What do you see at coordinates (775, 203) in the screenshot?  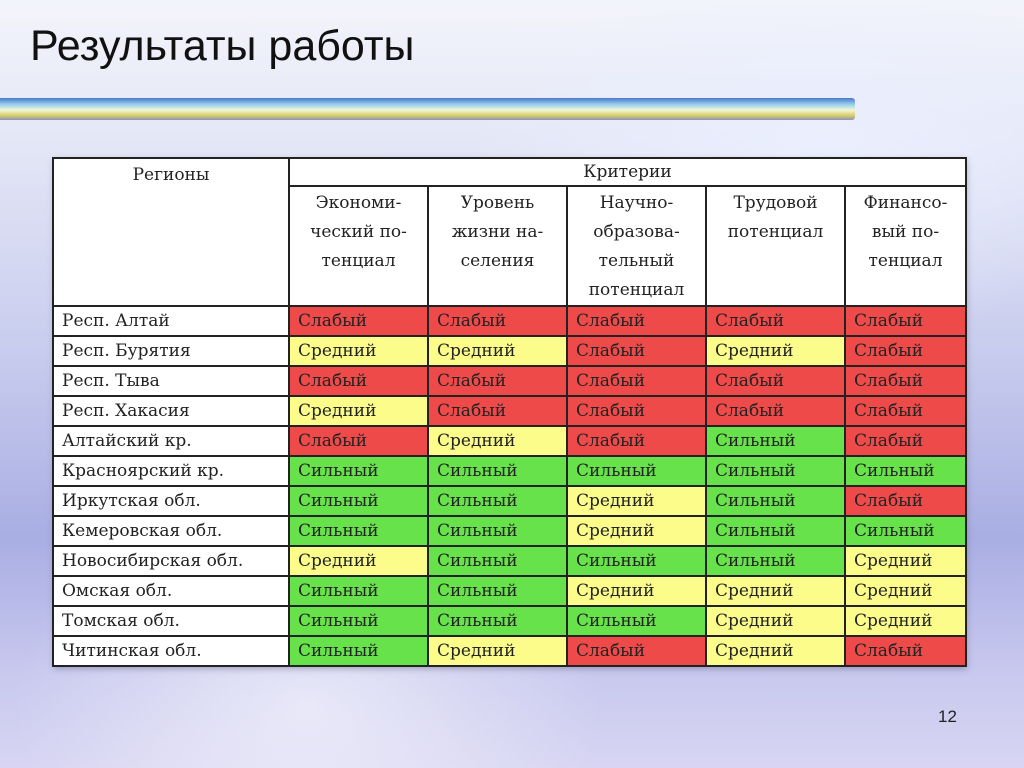 I see `criterion-header-line: Трудовой` at bounding box center [775, 203].